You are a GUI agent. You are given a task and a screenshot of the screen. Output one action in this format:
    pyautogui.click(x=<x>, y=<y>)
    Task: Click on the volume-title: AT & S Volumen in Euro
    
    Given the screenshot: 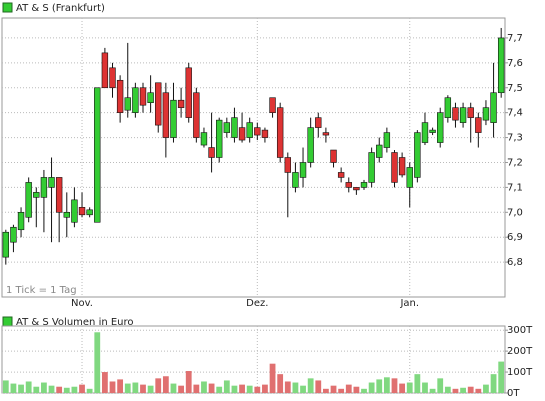 What is the action you would take?
    pyautogui.click(x=75, y=322)
    